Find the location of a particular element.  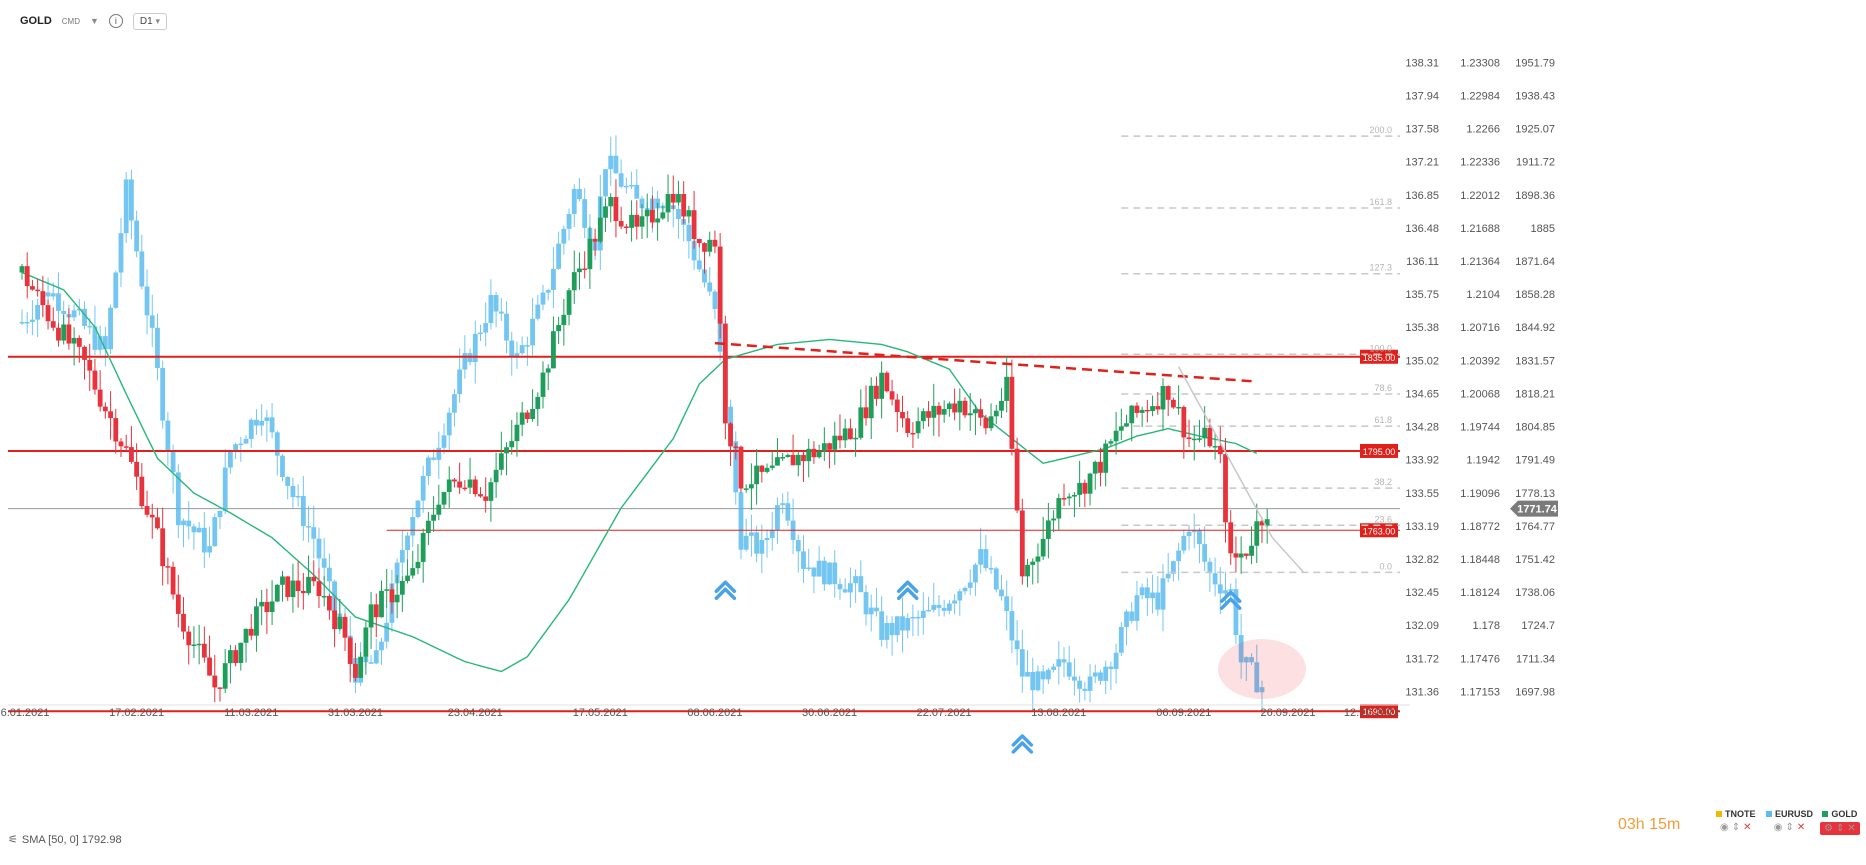

legend-tnote: TNOTE ◉ ⇕ ✕ is located at coordinates (1736, 821).